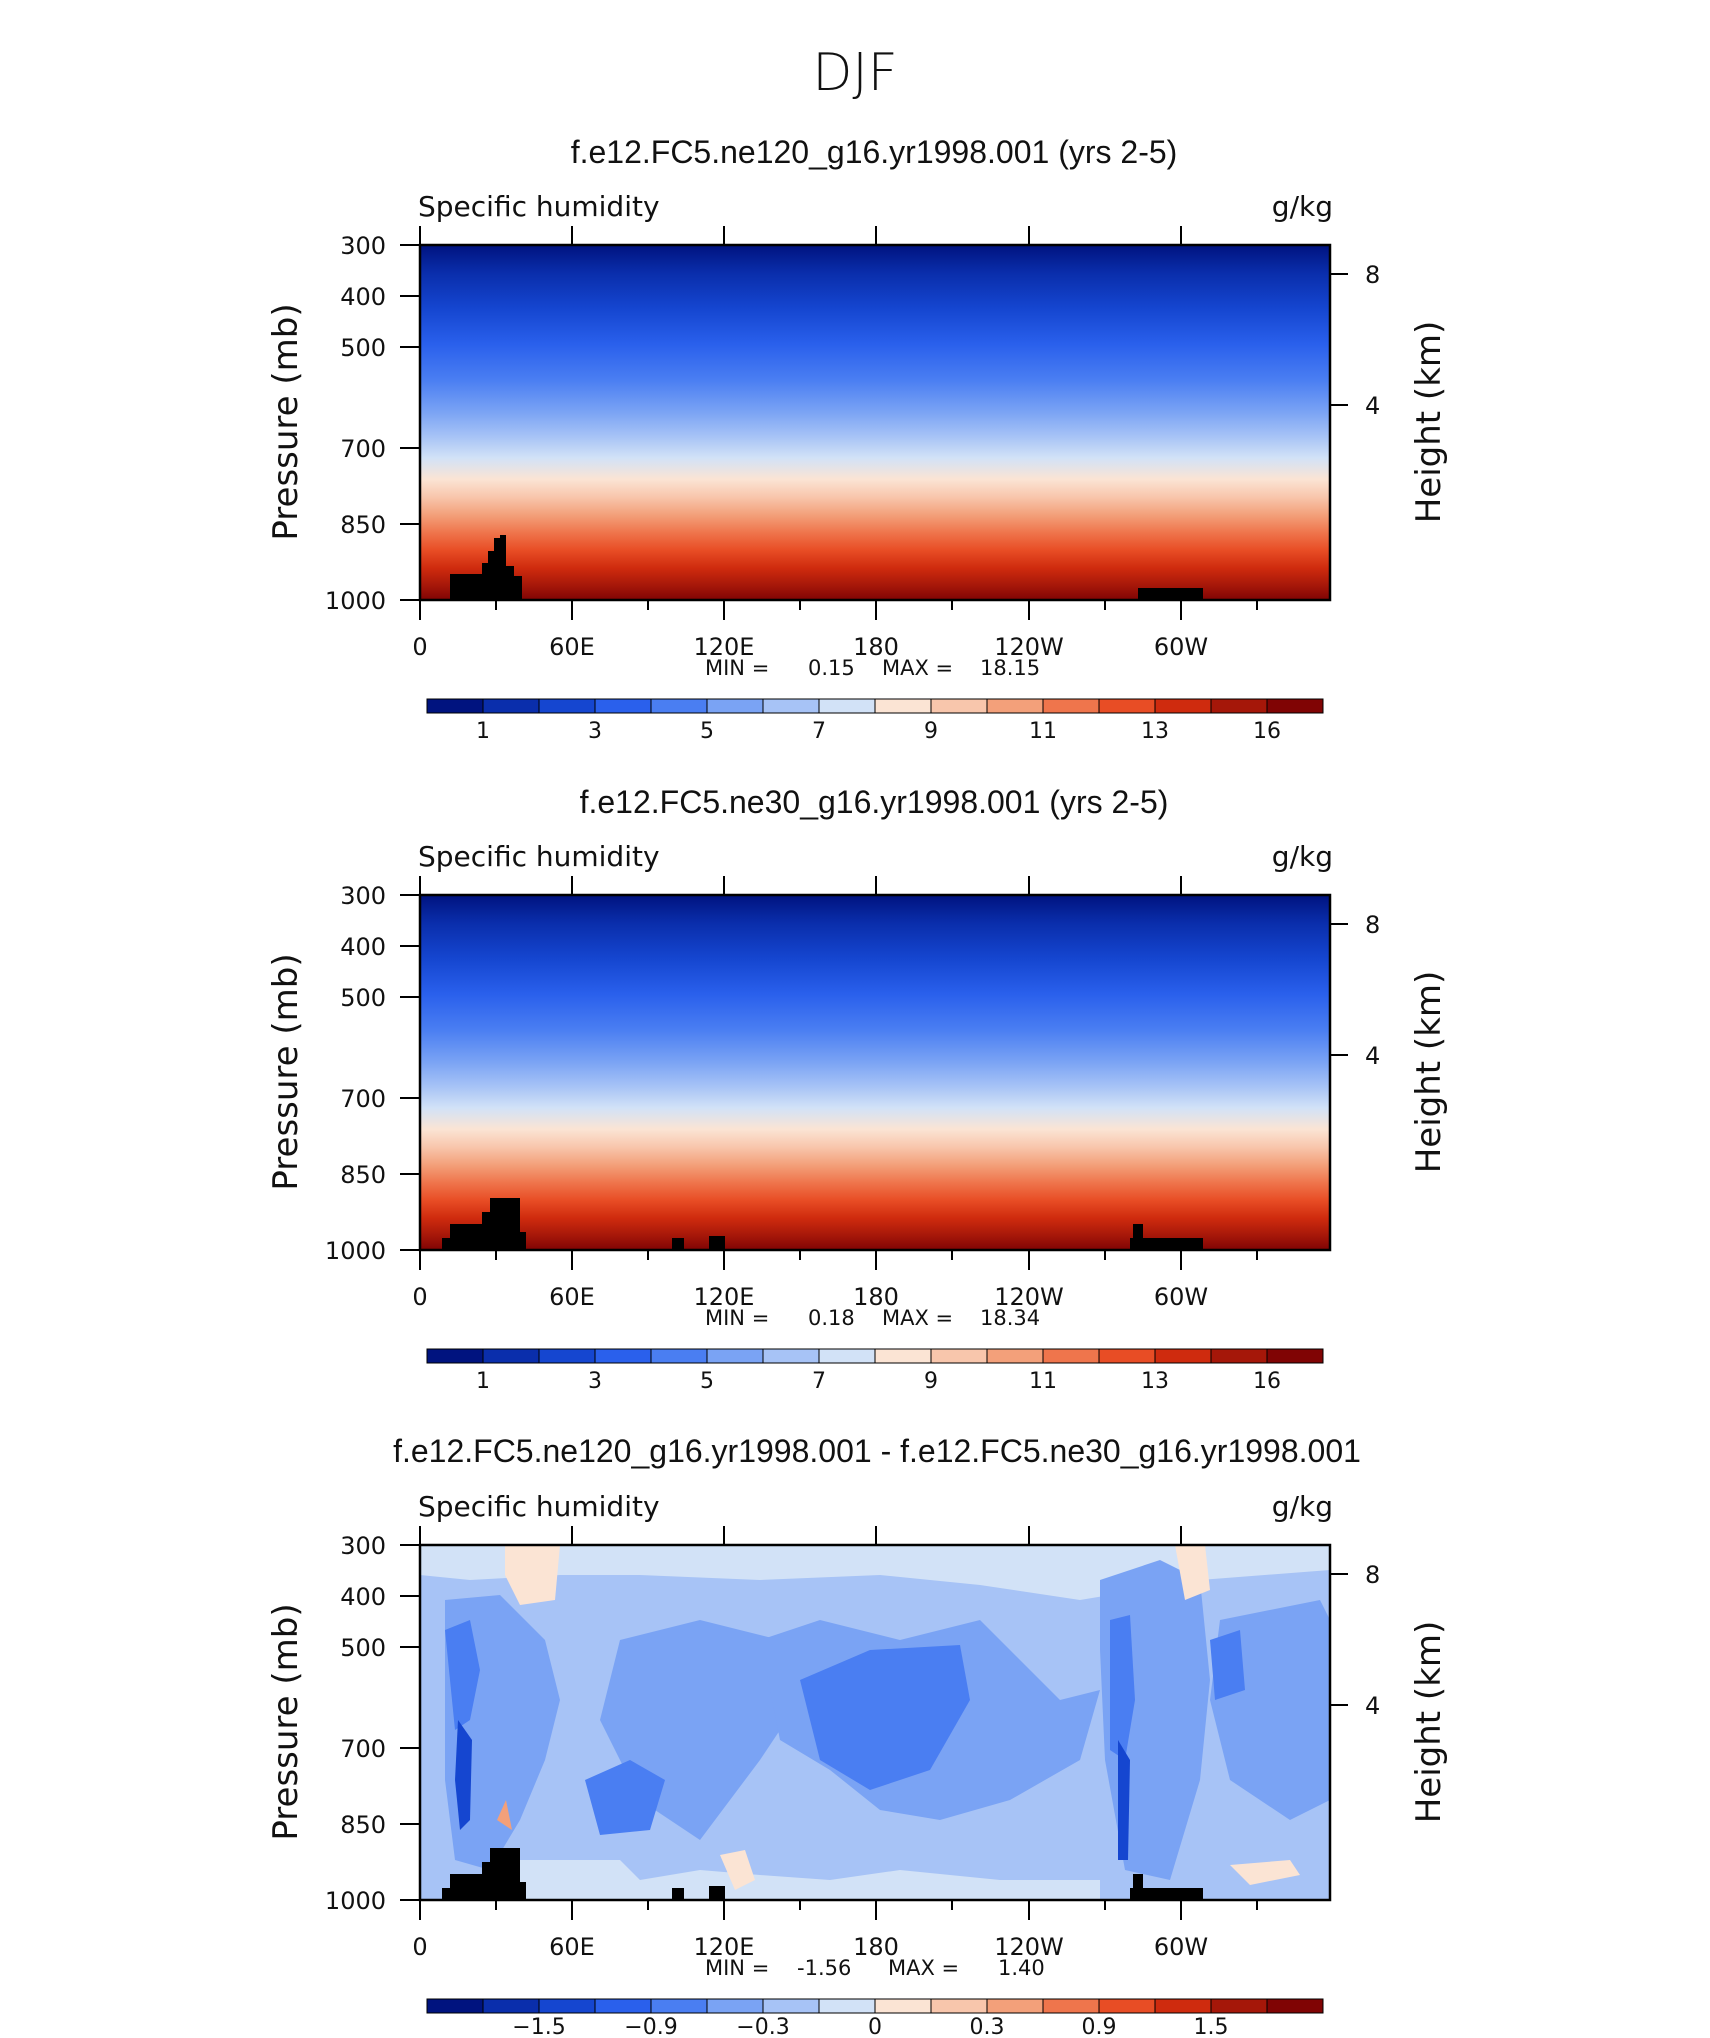 This screenshot has height=2038, width=1710. Describe the element at coordinates (931, 731) in the screenshot. I see `colorbar-label: 9` at that location.